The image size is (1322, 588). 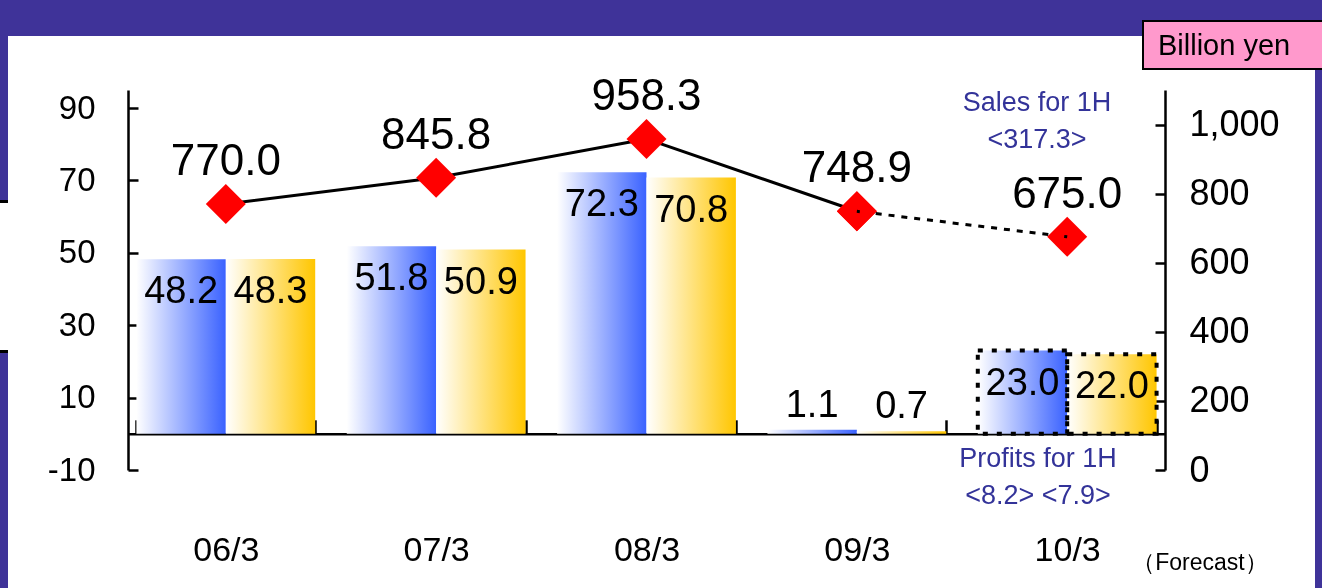 I want to click on y2-tick-label: 400, so click(x=1219, y=331).